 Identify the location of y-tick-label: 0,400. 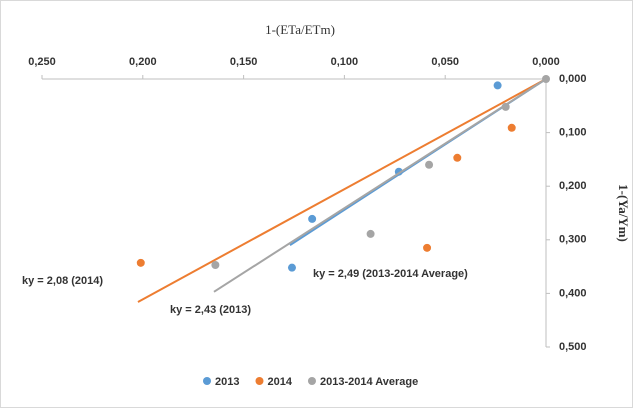
(573, 293).